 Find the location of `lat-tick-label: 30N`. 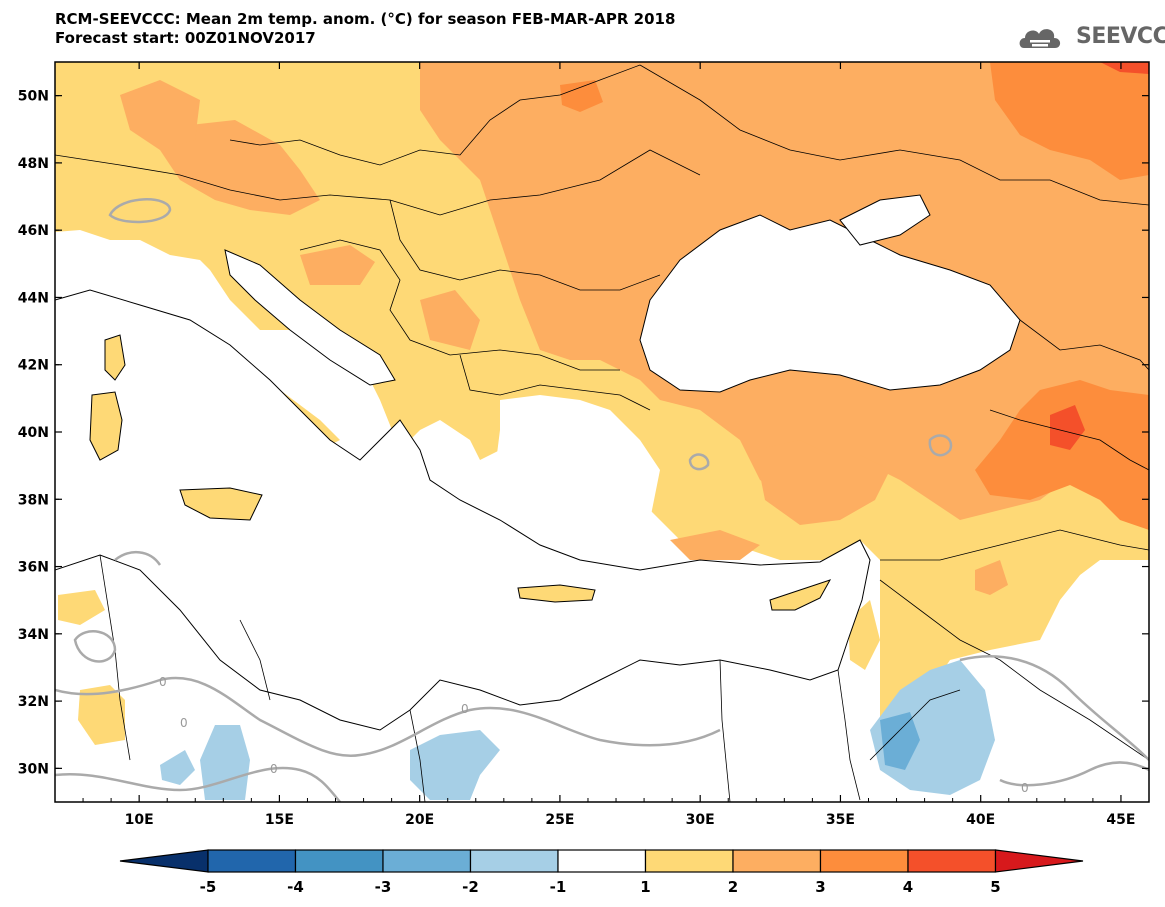

lat-tick-label: 30N is located at coordinates (33, 769).